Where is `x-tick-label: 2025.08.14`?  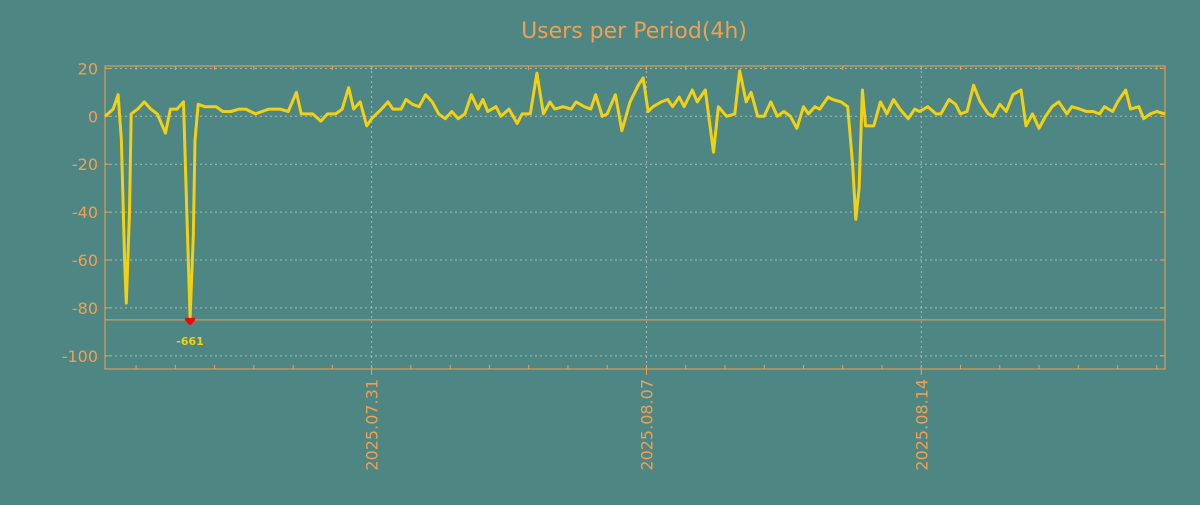 x-tick-label: 2025.08.14 is located at coordinates (921, 425).